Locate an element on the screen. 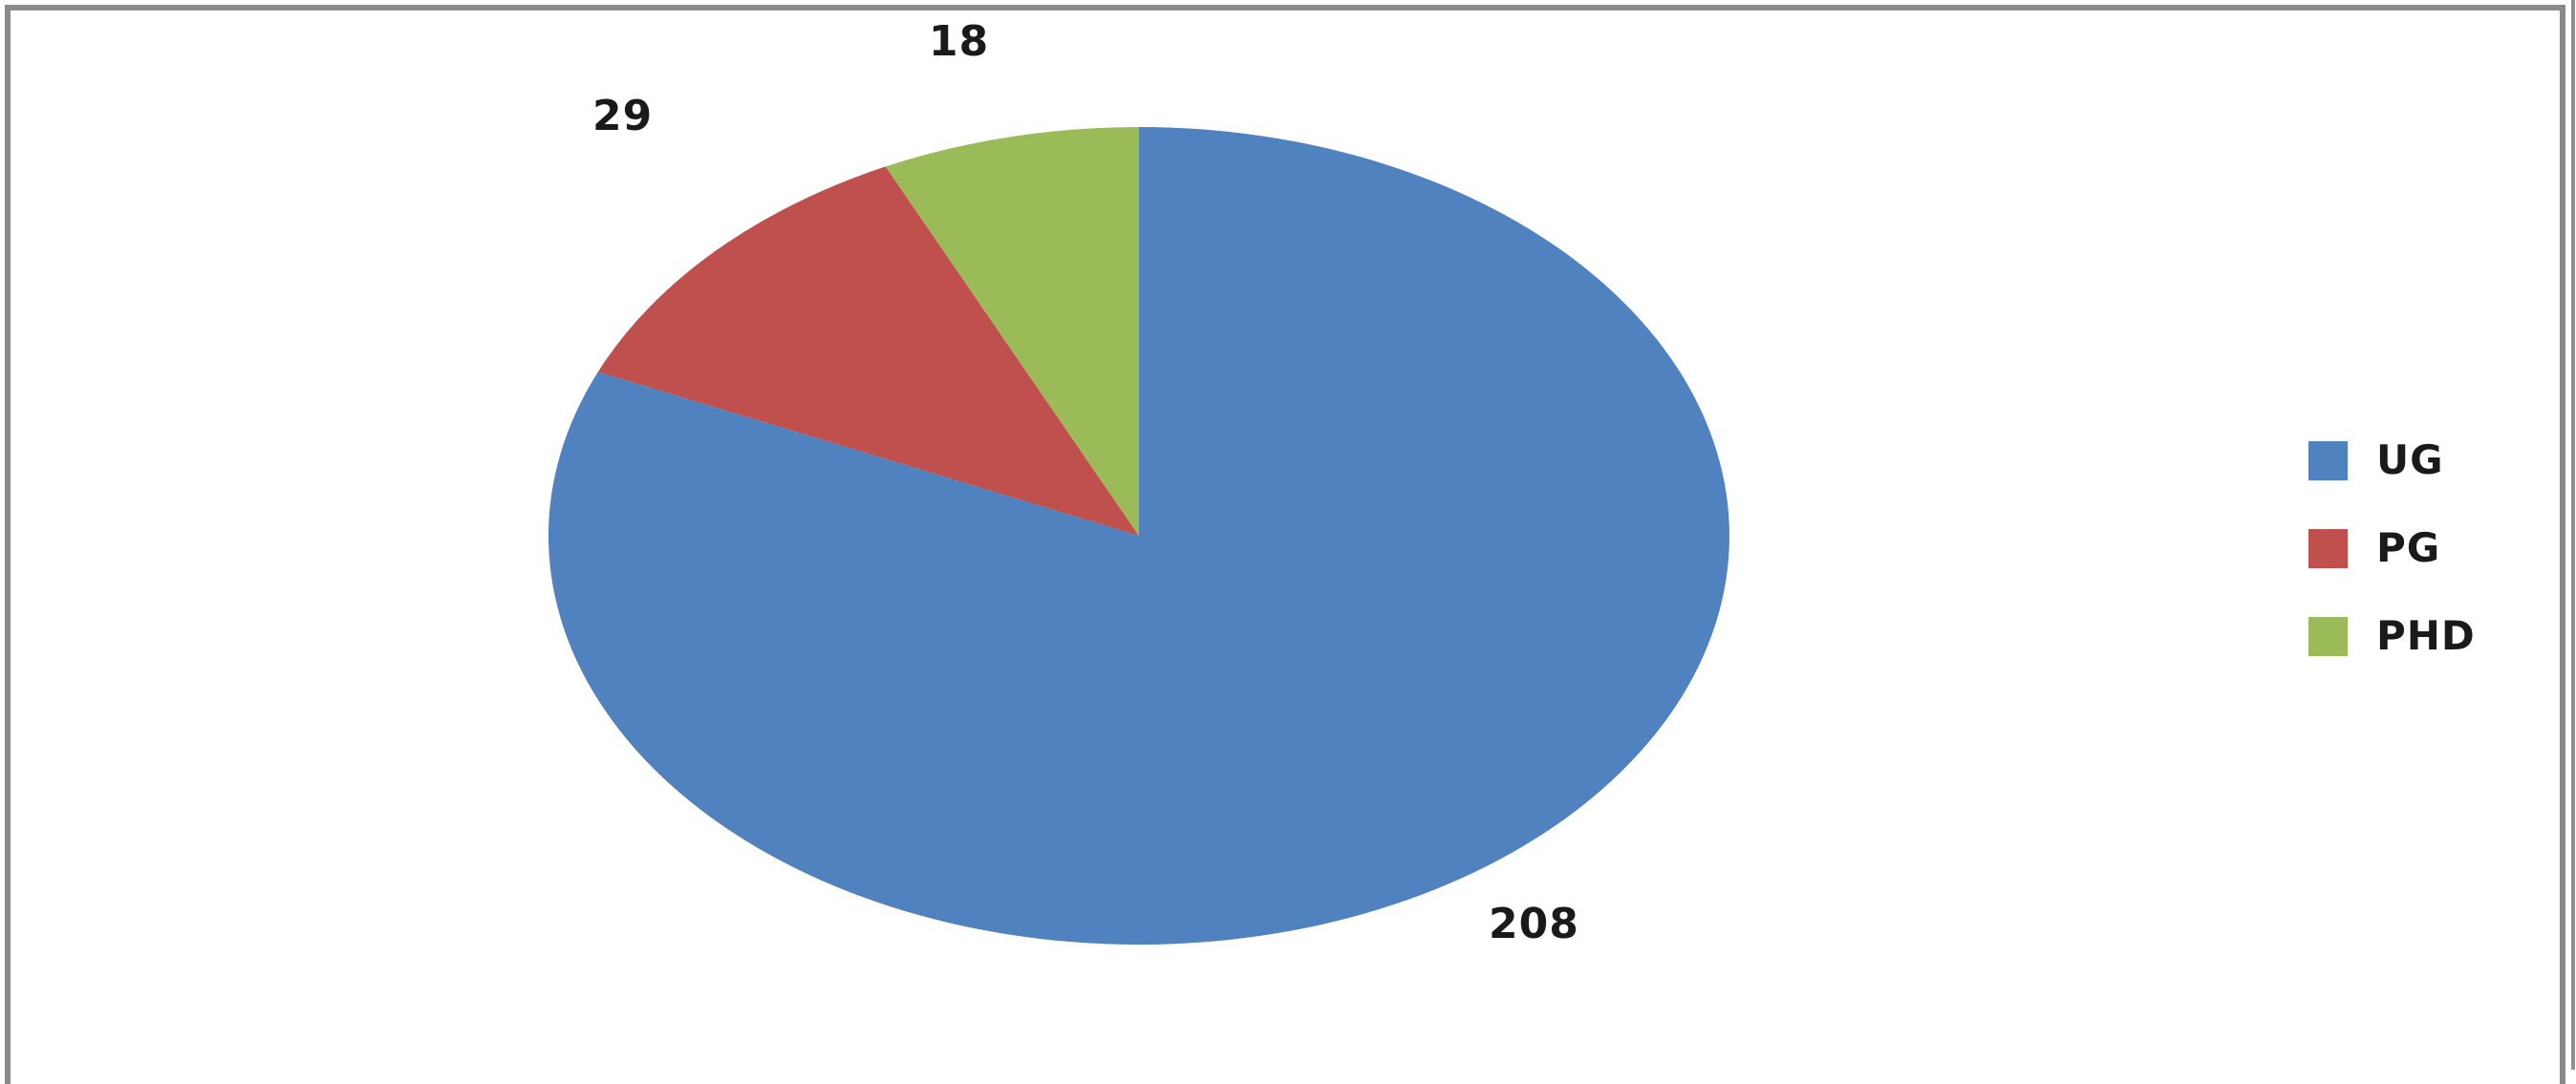  data-label-phd: 18 is located at coordinates (959, 41).